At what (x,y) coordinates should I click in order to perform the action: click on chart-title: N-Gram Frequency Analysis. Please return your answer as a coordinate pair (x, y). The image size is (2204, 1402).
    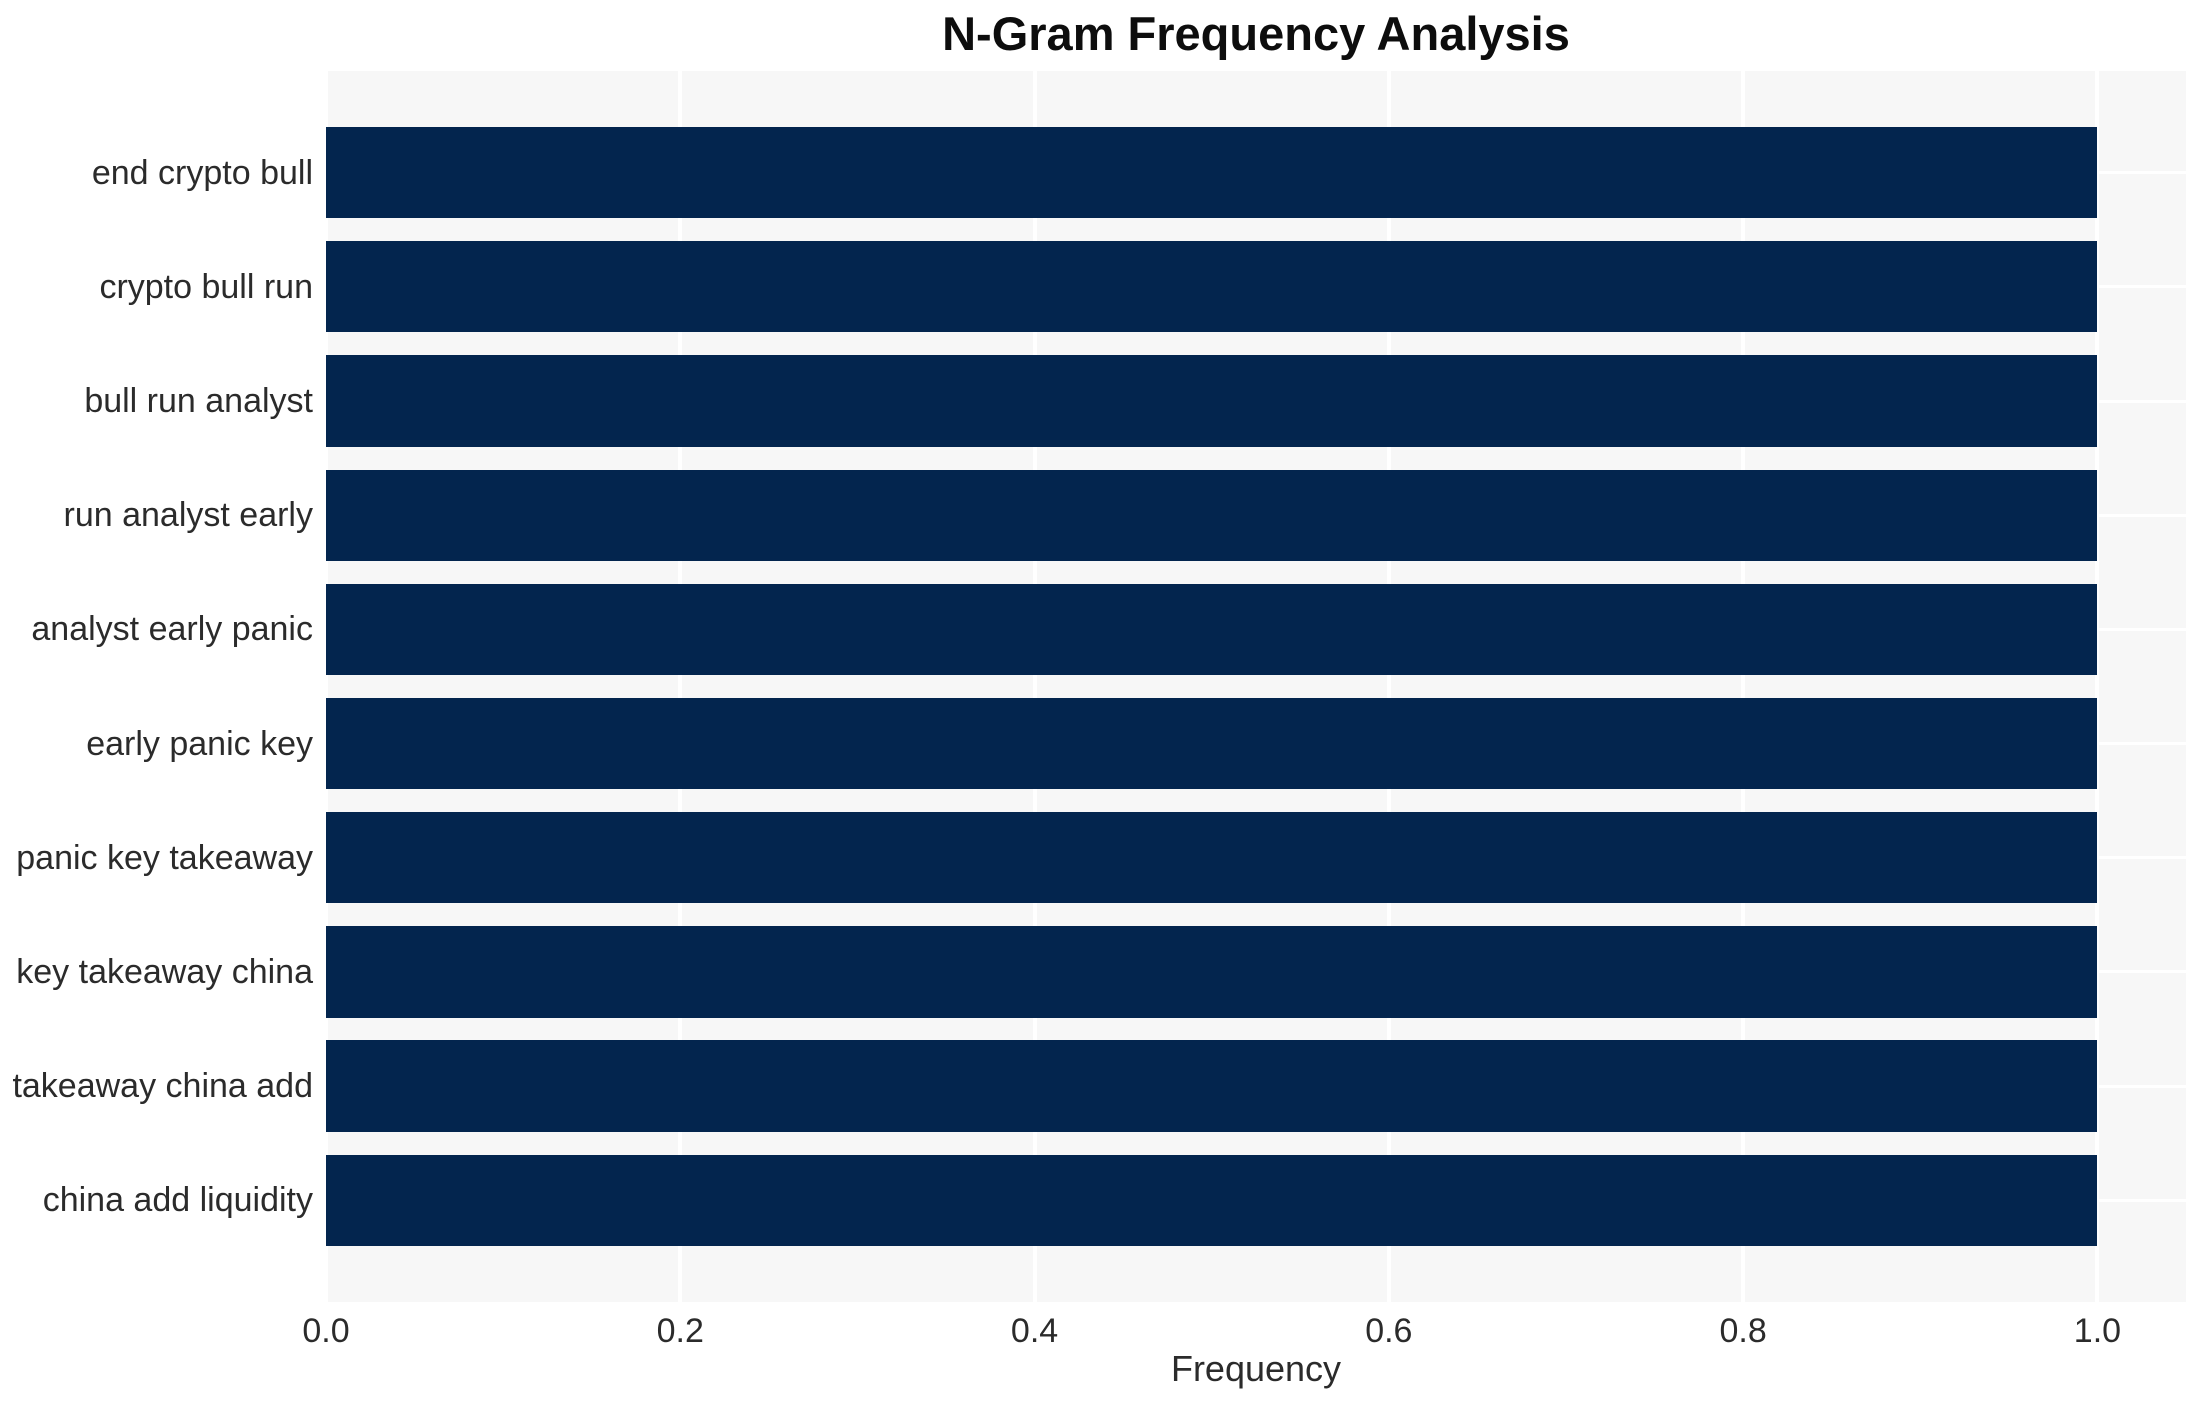
    Looking at the image, I should click on (1256, 33).